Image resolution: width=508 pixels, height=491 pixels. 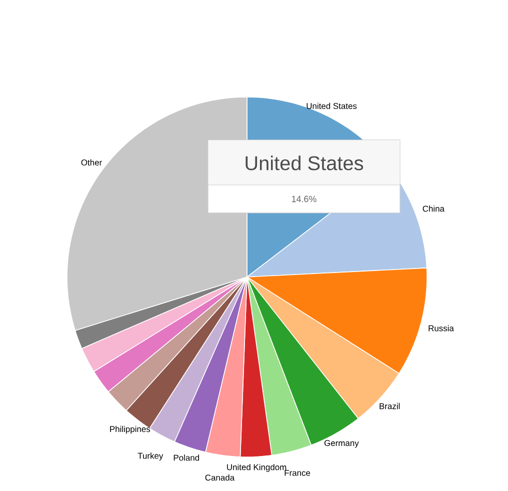 What do you see at coordinates (441, 328) in the screenshot?
I see `slice-label: Russia` at bounding box center [441, 328].